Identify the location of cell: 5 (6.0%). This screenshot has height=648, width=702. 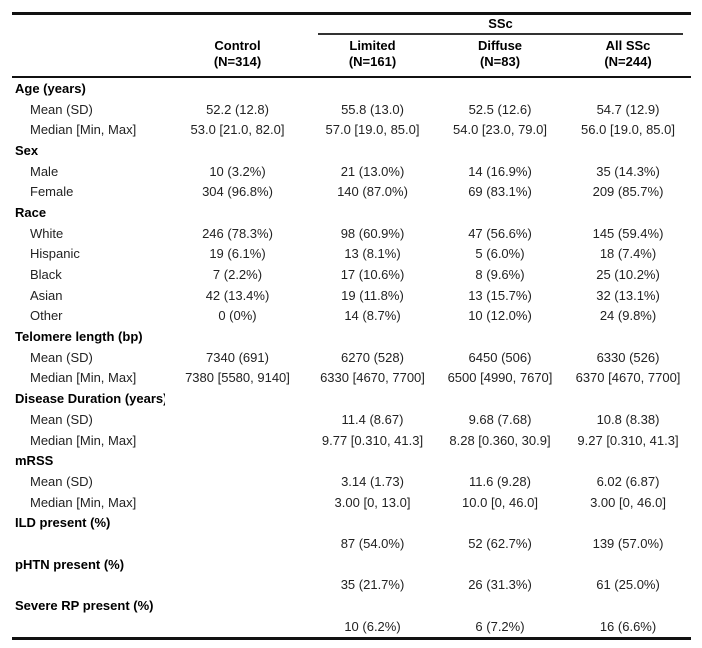
(500, 254).